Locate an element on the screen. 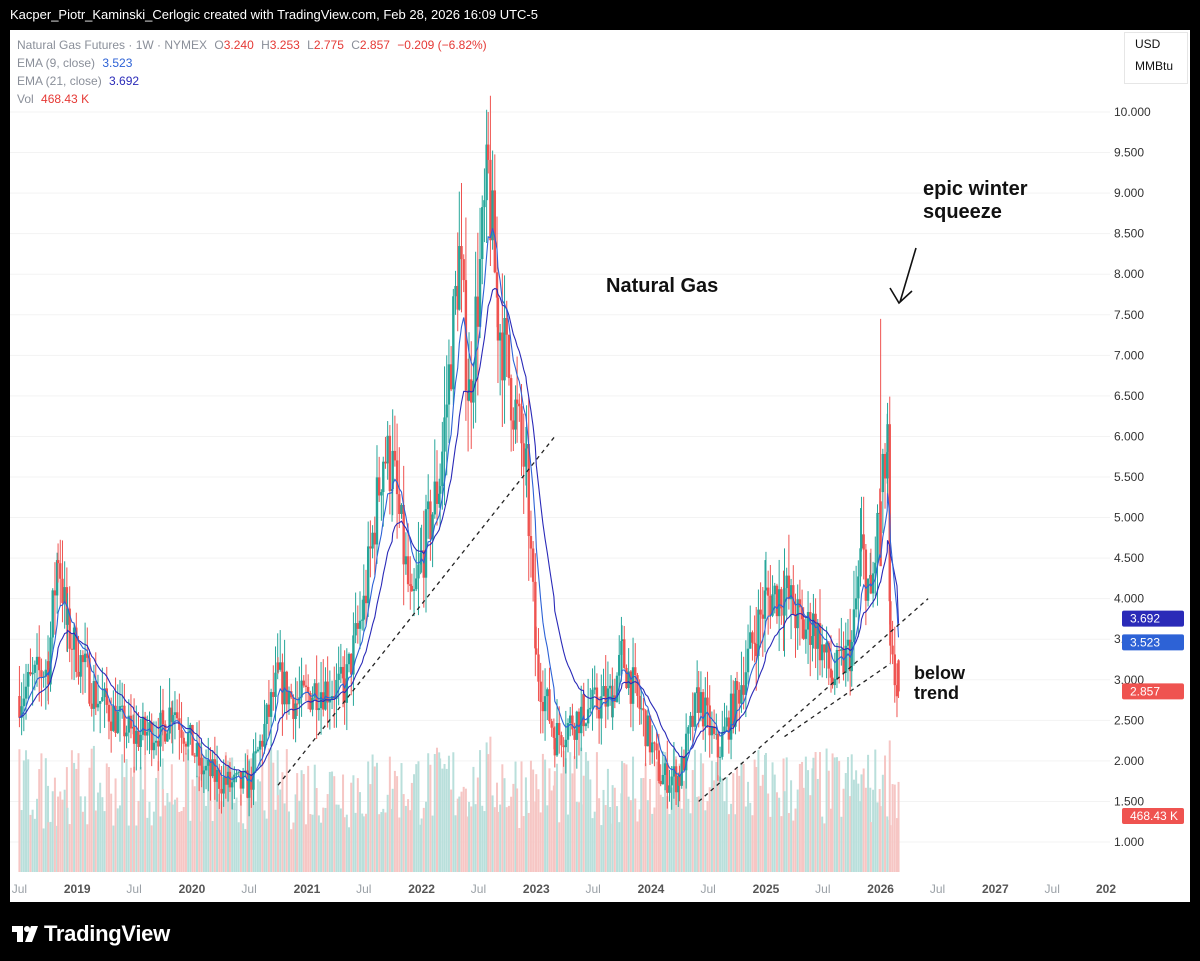 This screenshot has width=1200, height=961. legend-volume-row: Vol 468.43 K is located at coordinates (252, 99).